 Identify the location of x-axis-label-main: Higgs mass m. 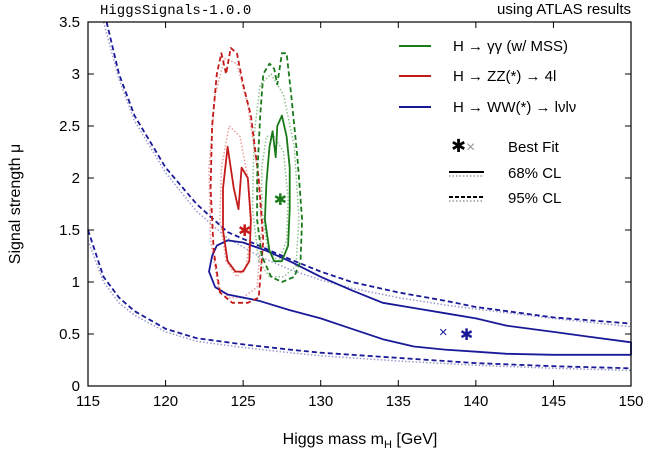
(333, 439).